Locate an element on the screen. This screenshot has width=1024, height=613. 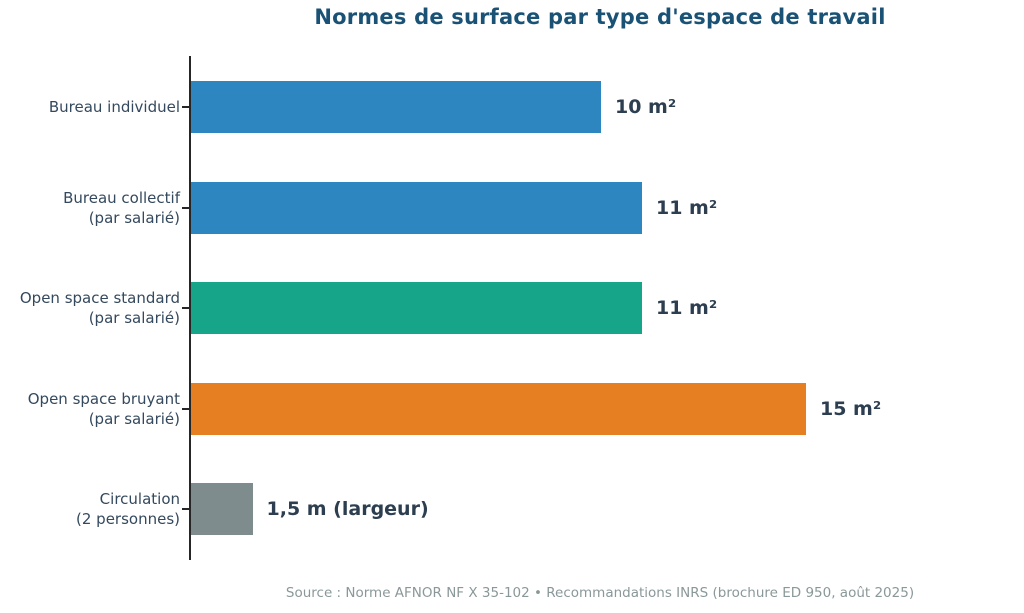
category-label: Open space standard (par salarié) is located at coordinates (99, 308).